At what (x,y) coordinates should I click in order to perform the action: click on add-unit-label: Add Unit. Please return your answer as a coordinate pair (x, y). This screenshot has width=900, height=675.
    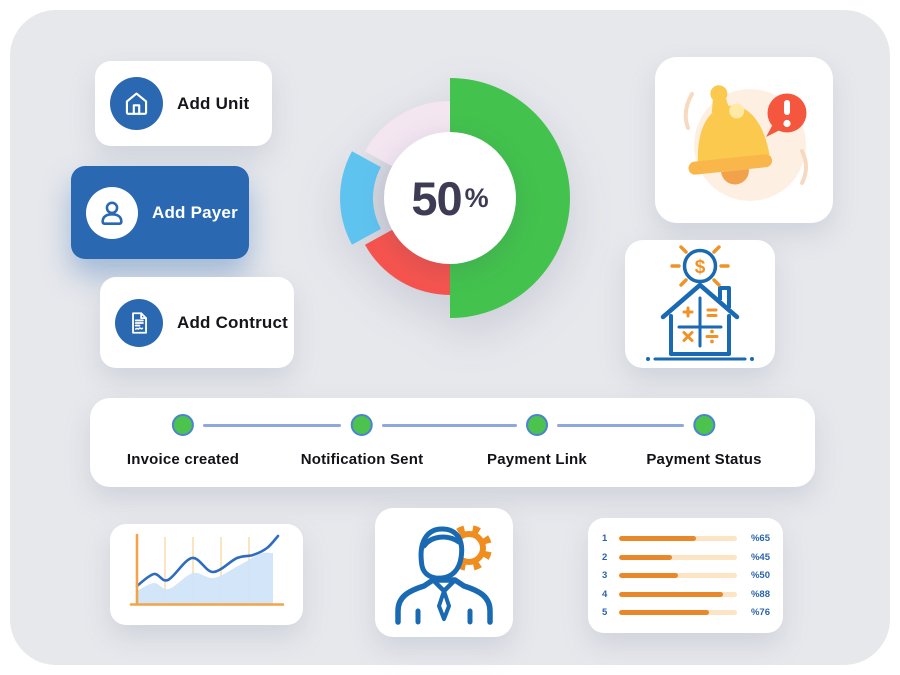
    Looking at the image, I should click on (213, 103).